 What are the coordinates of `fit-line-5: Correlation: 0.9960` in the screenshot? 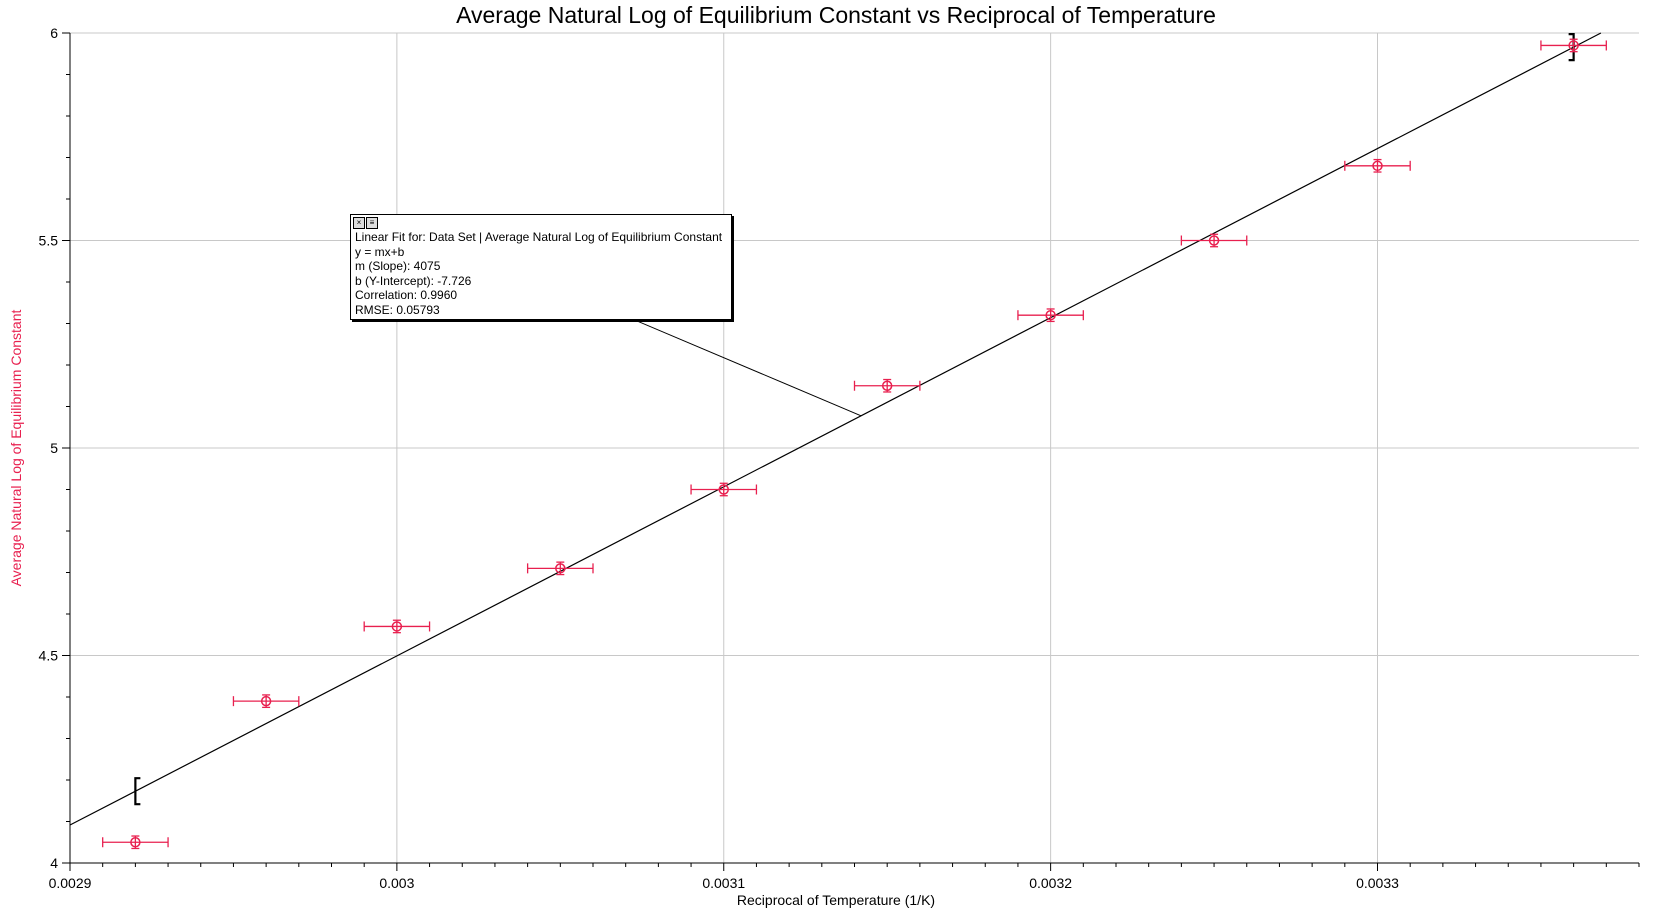 It's located at (406, 295).